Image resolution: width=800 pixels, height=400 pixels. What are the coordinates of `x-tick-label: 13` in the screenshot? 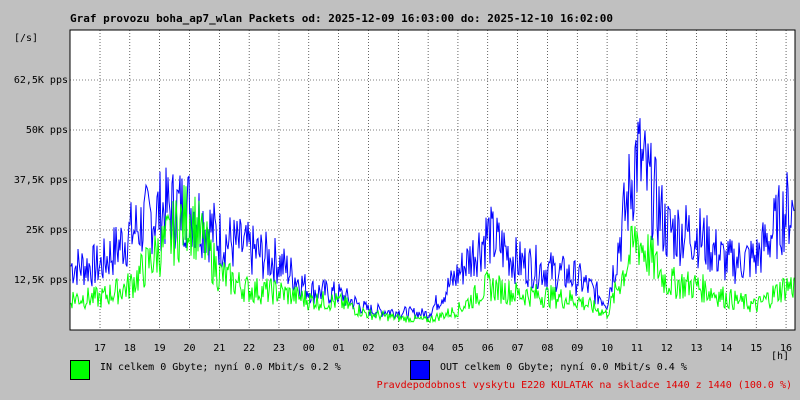 It's located at (697, 348).